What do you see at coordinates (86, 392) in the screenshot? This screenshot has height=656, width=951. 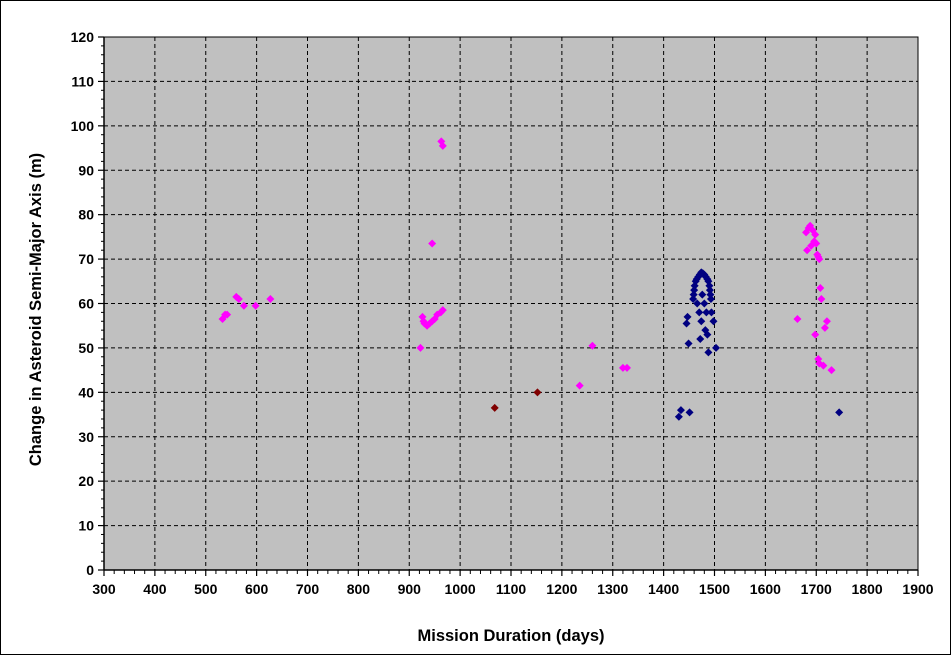 I see `y-tick-label: 40` at bounding box center [86, 392].